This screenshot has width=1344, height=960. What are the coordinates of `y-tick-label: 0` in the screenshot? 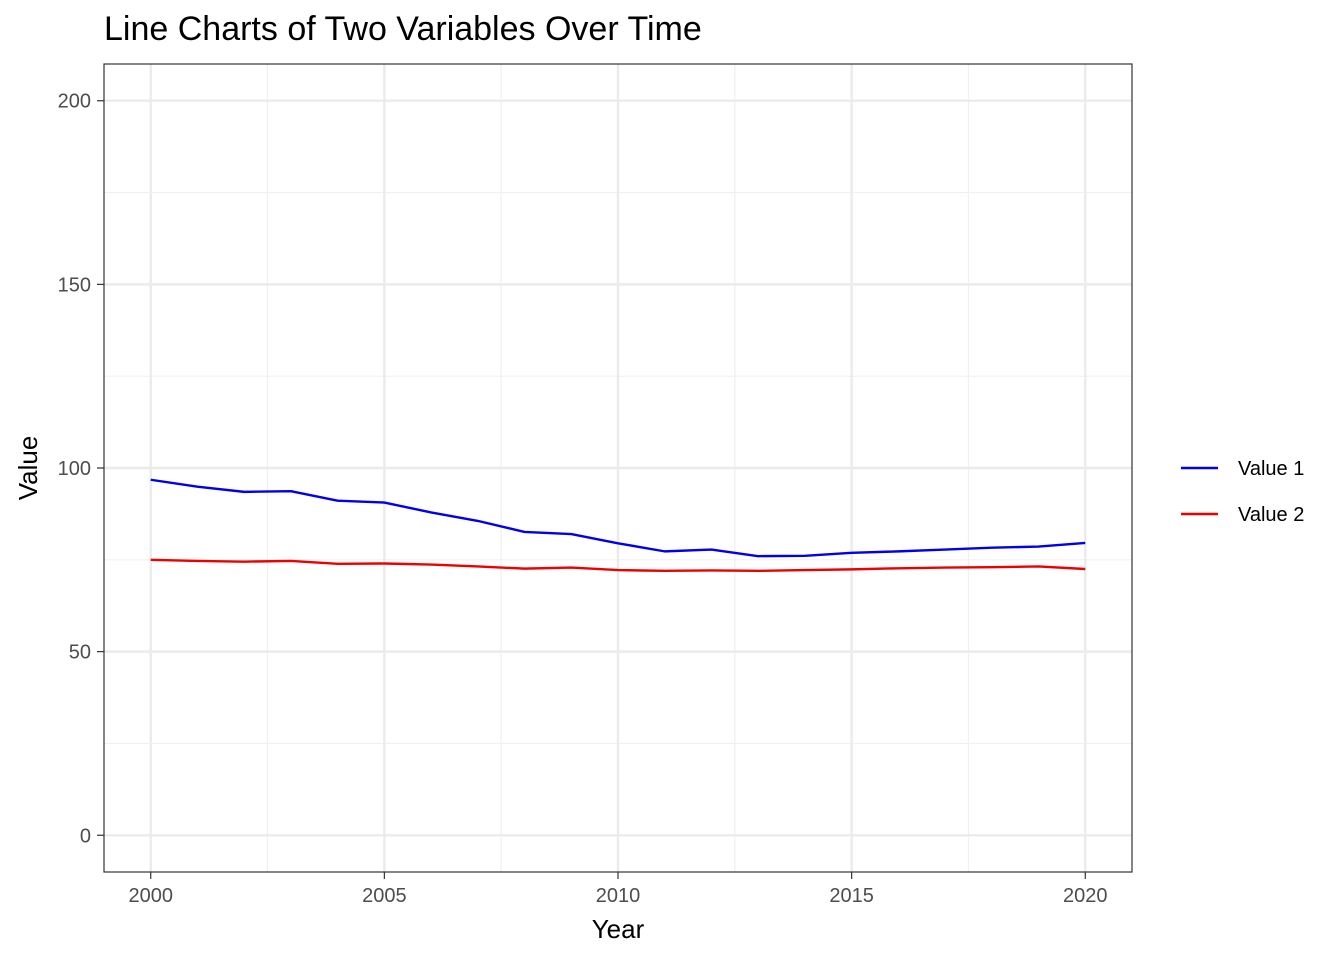 It's located at (85, 836).